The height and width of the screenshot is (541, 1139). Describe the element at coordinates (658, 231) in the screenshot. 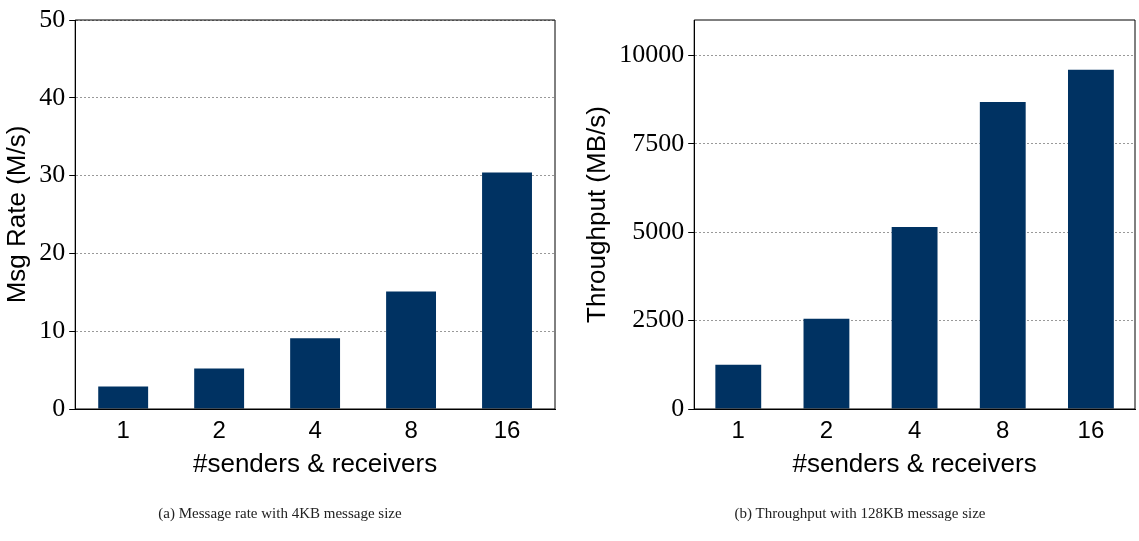

I see `y-tick-label: 5000` at that location.